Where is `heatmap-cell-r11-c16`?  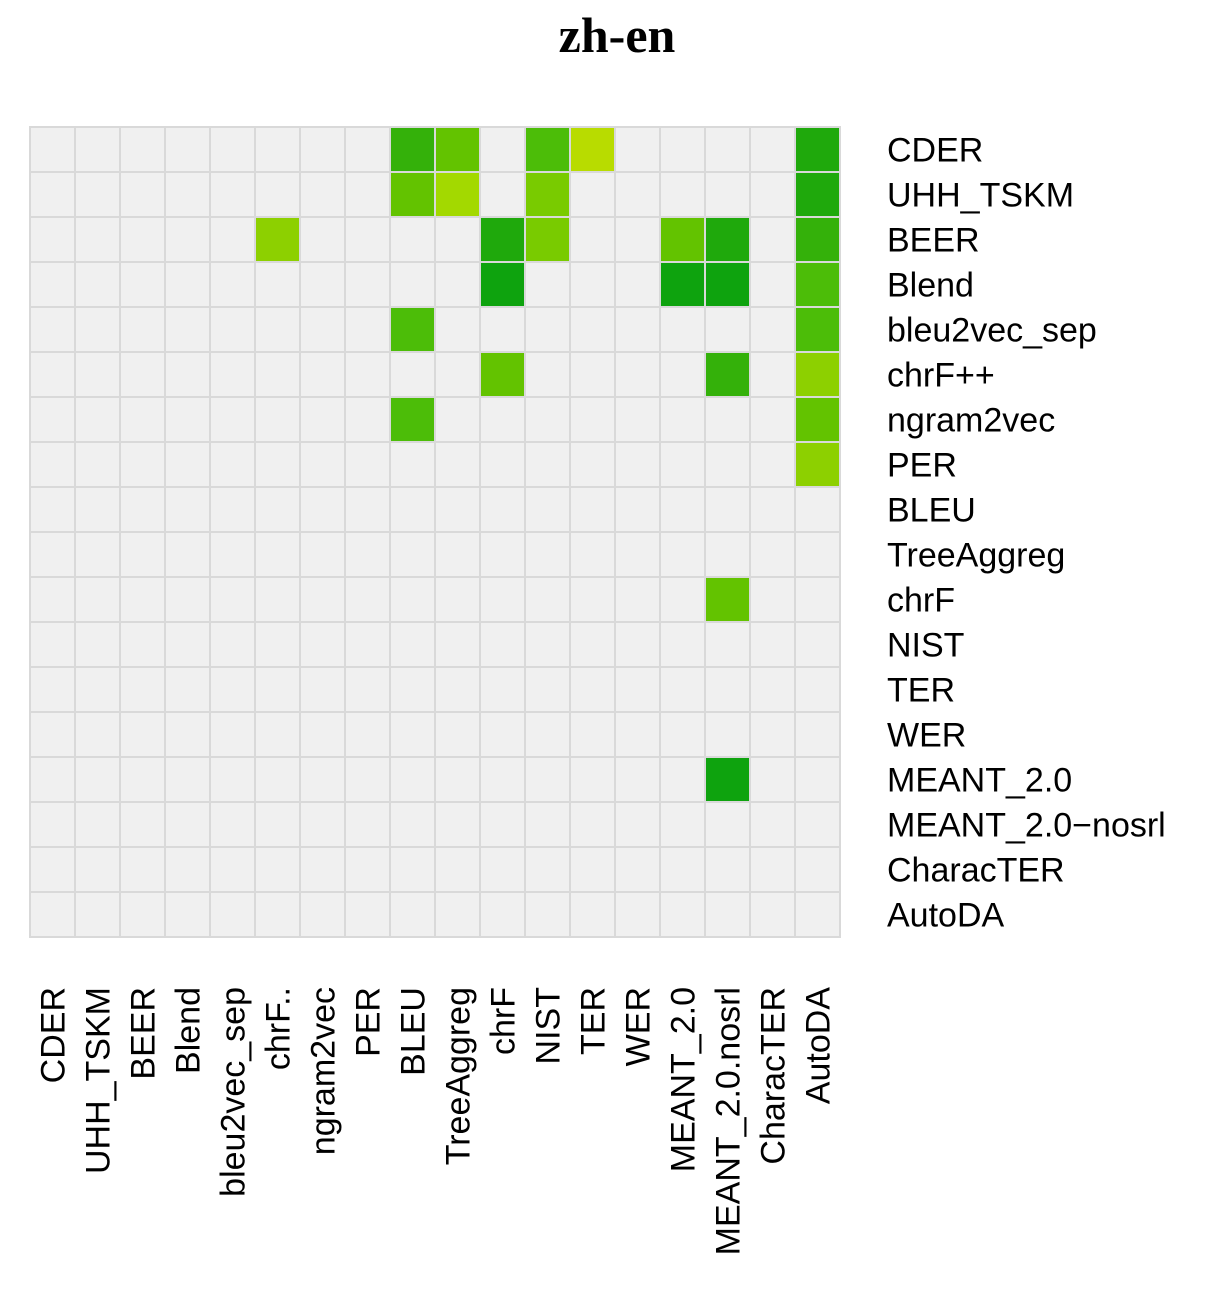 heatmap-cell-r11-c16 is located at coordinates (772, 644).